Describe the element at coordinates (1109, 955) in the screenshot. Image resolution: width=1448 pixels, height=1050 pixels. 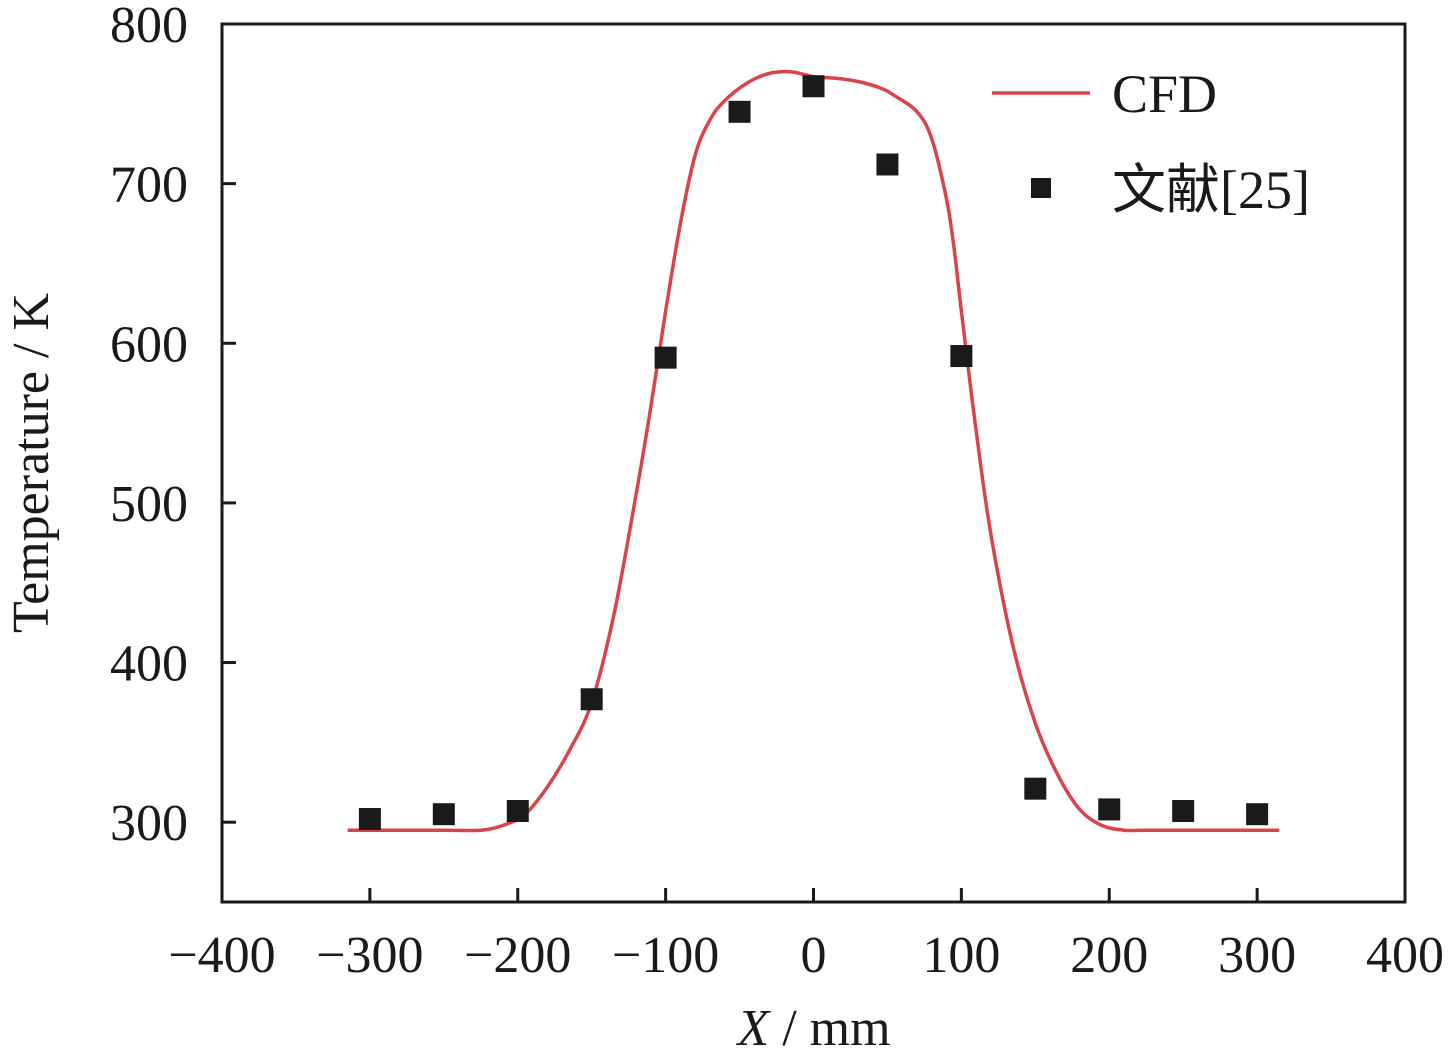
I see `x-tick-label: 200` at that location.